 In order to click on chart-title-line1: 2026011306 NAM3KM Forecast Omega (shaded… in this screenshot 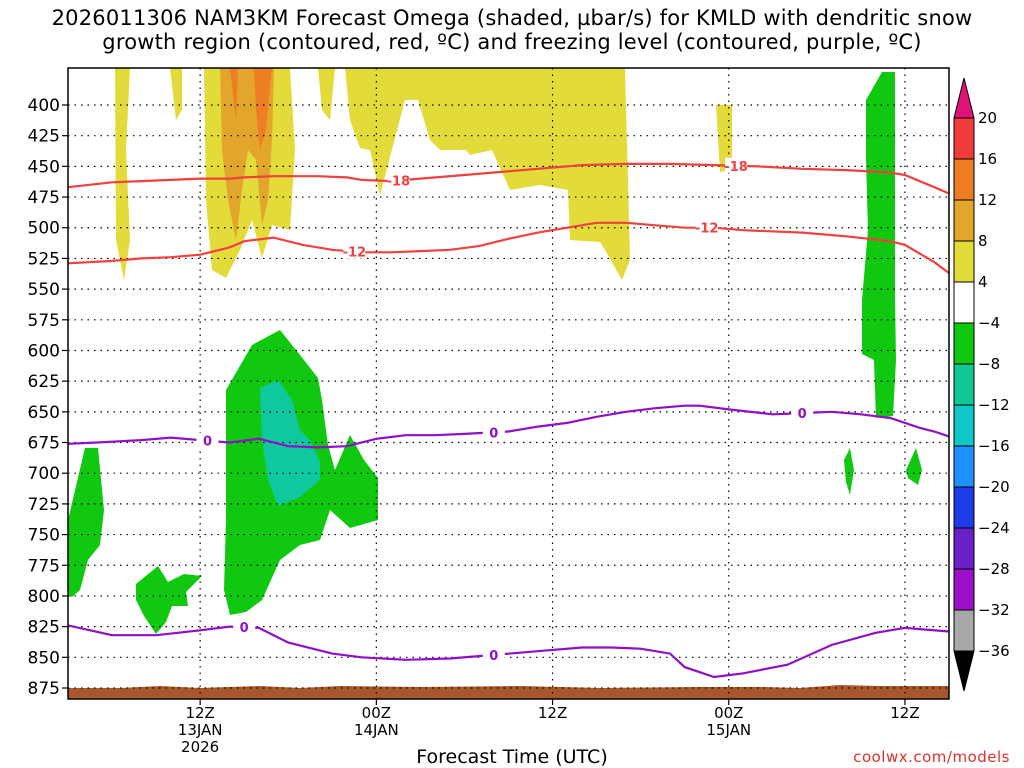, I will do `click(512, 18)`.